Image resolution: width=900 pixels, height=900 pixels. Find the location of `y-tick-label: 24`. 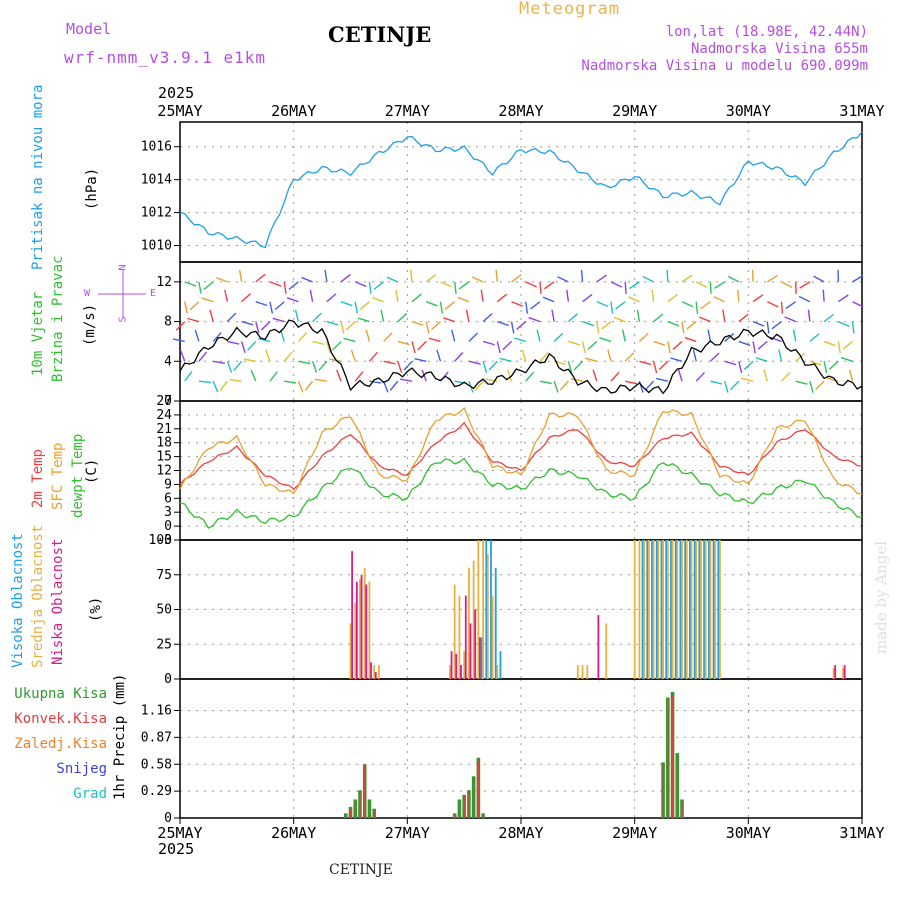

y-tick-label: 24 is located at coordinates (164, 415).